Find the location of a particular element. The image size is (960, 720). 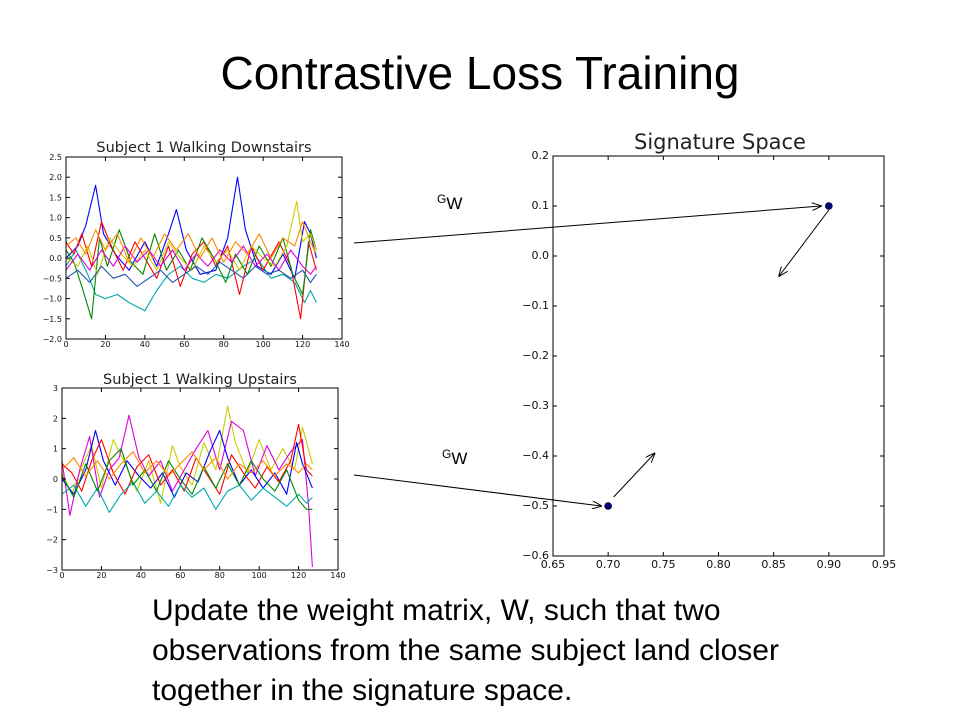

y-tick-label: −1.0 is located at coordinates (52, 299).